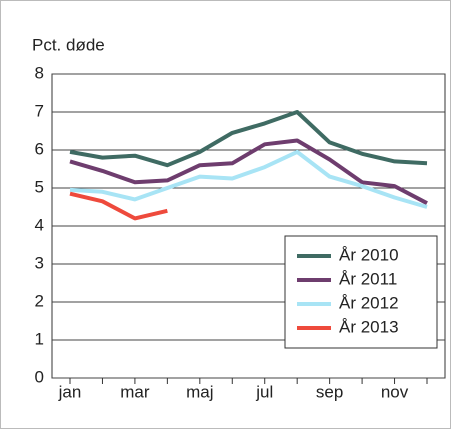 This screenshot has height=433, width=456. What do you see at coordinates (39, 376) in the screenshot?
I see `y-tick-label: 0` at bounding box center [39, 376].